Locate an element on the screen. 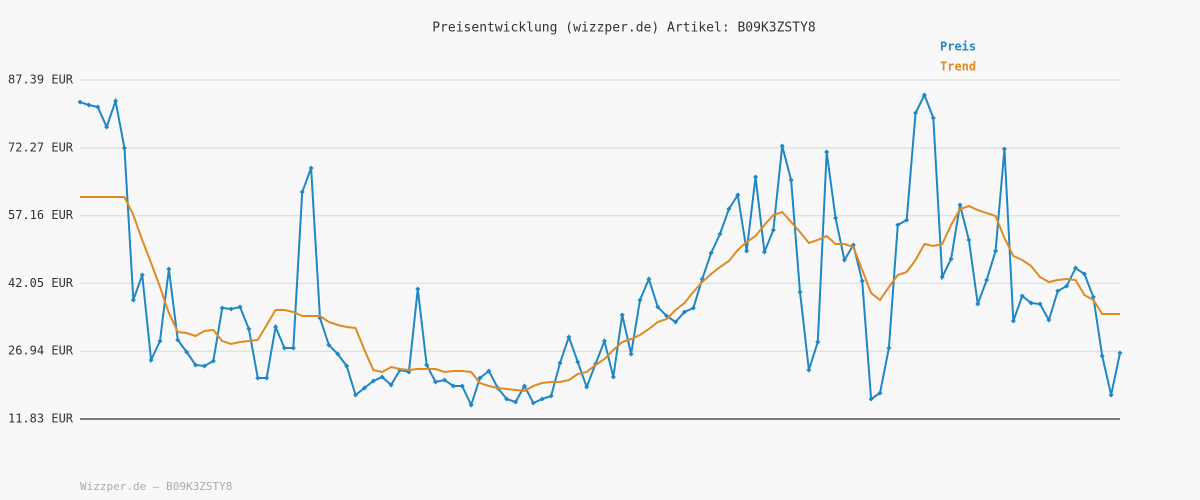 This screenshot has width=1200, height=500. y-tick-label: 57.16 EUR is located at coordinates (41, 215).